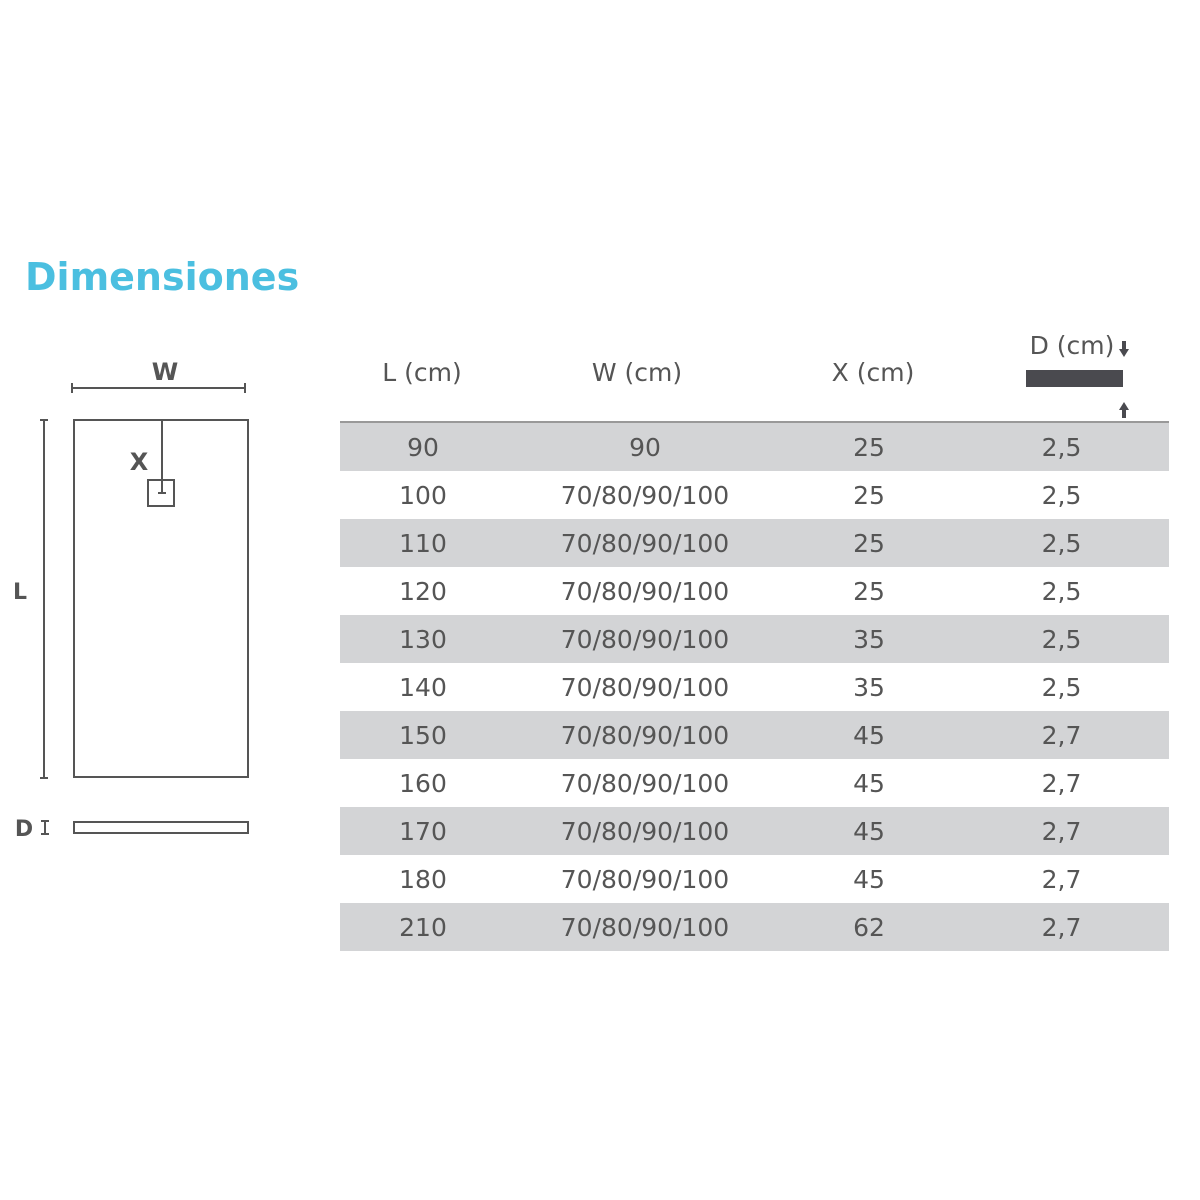 The height and width of the screenshot is (1200, 1200). What do you see at coordinates (165, 372) in the screenshot?
I see `w-label: W` at bounding box center [165, 372].